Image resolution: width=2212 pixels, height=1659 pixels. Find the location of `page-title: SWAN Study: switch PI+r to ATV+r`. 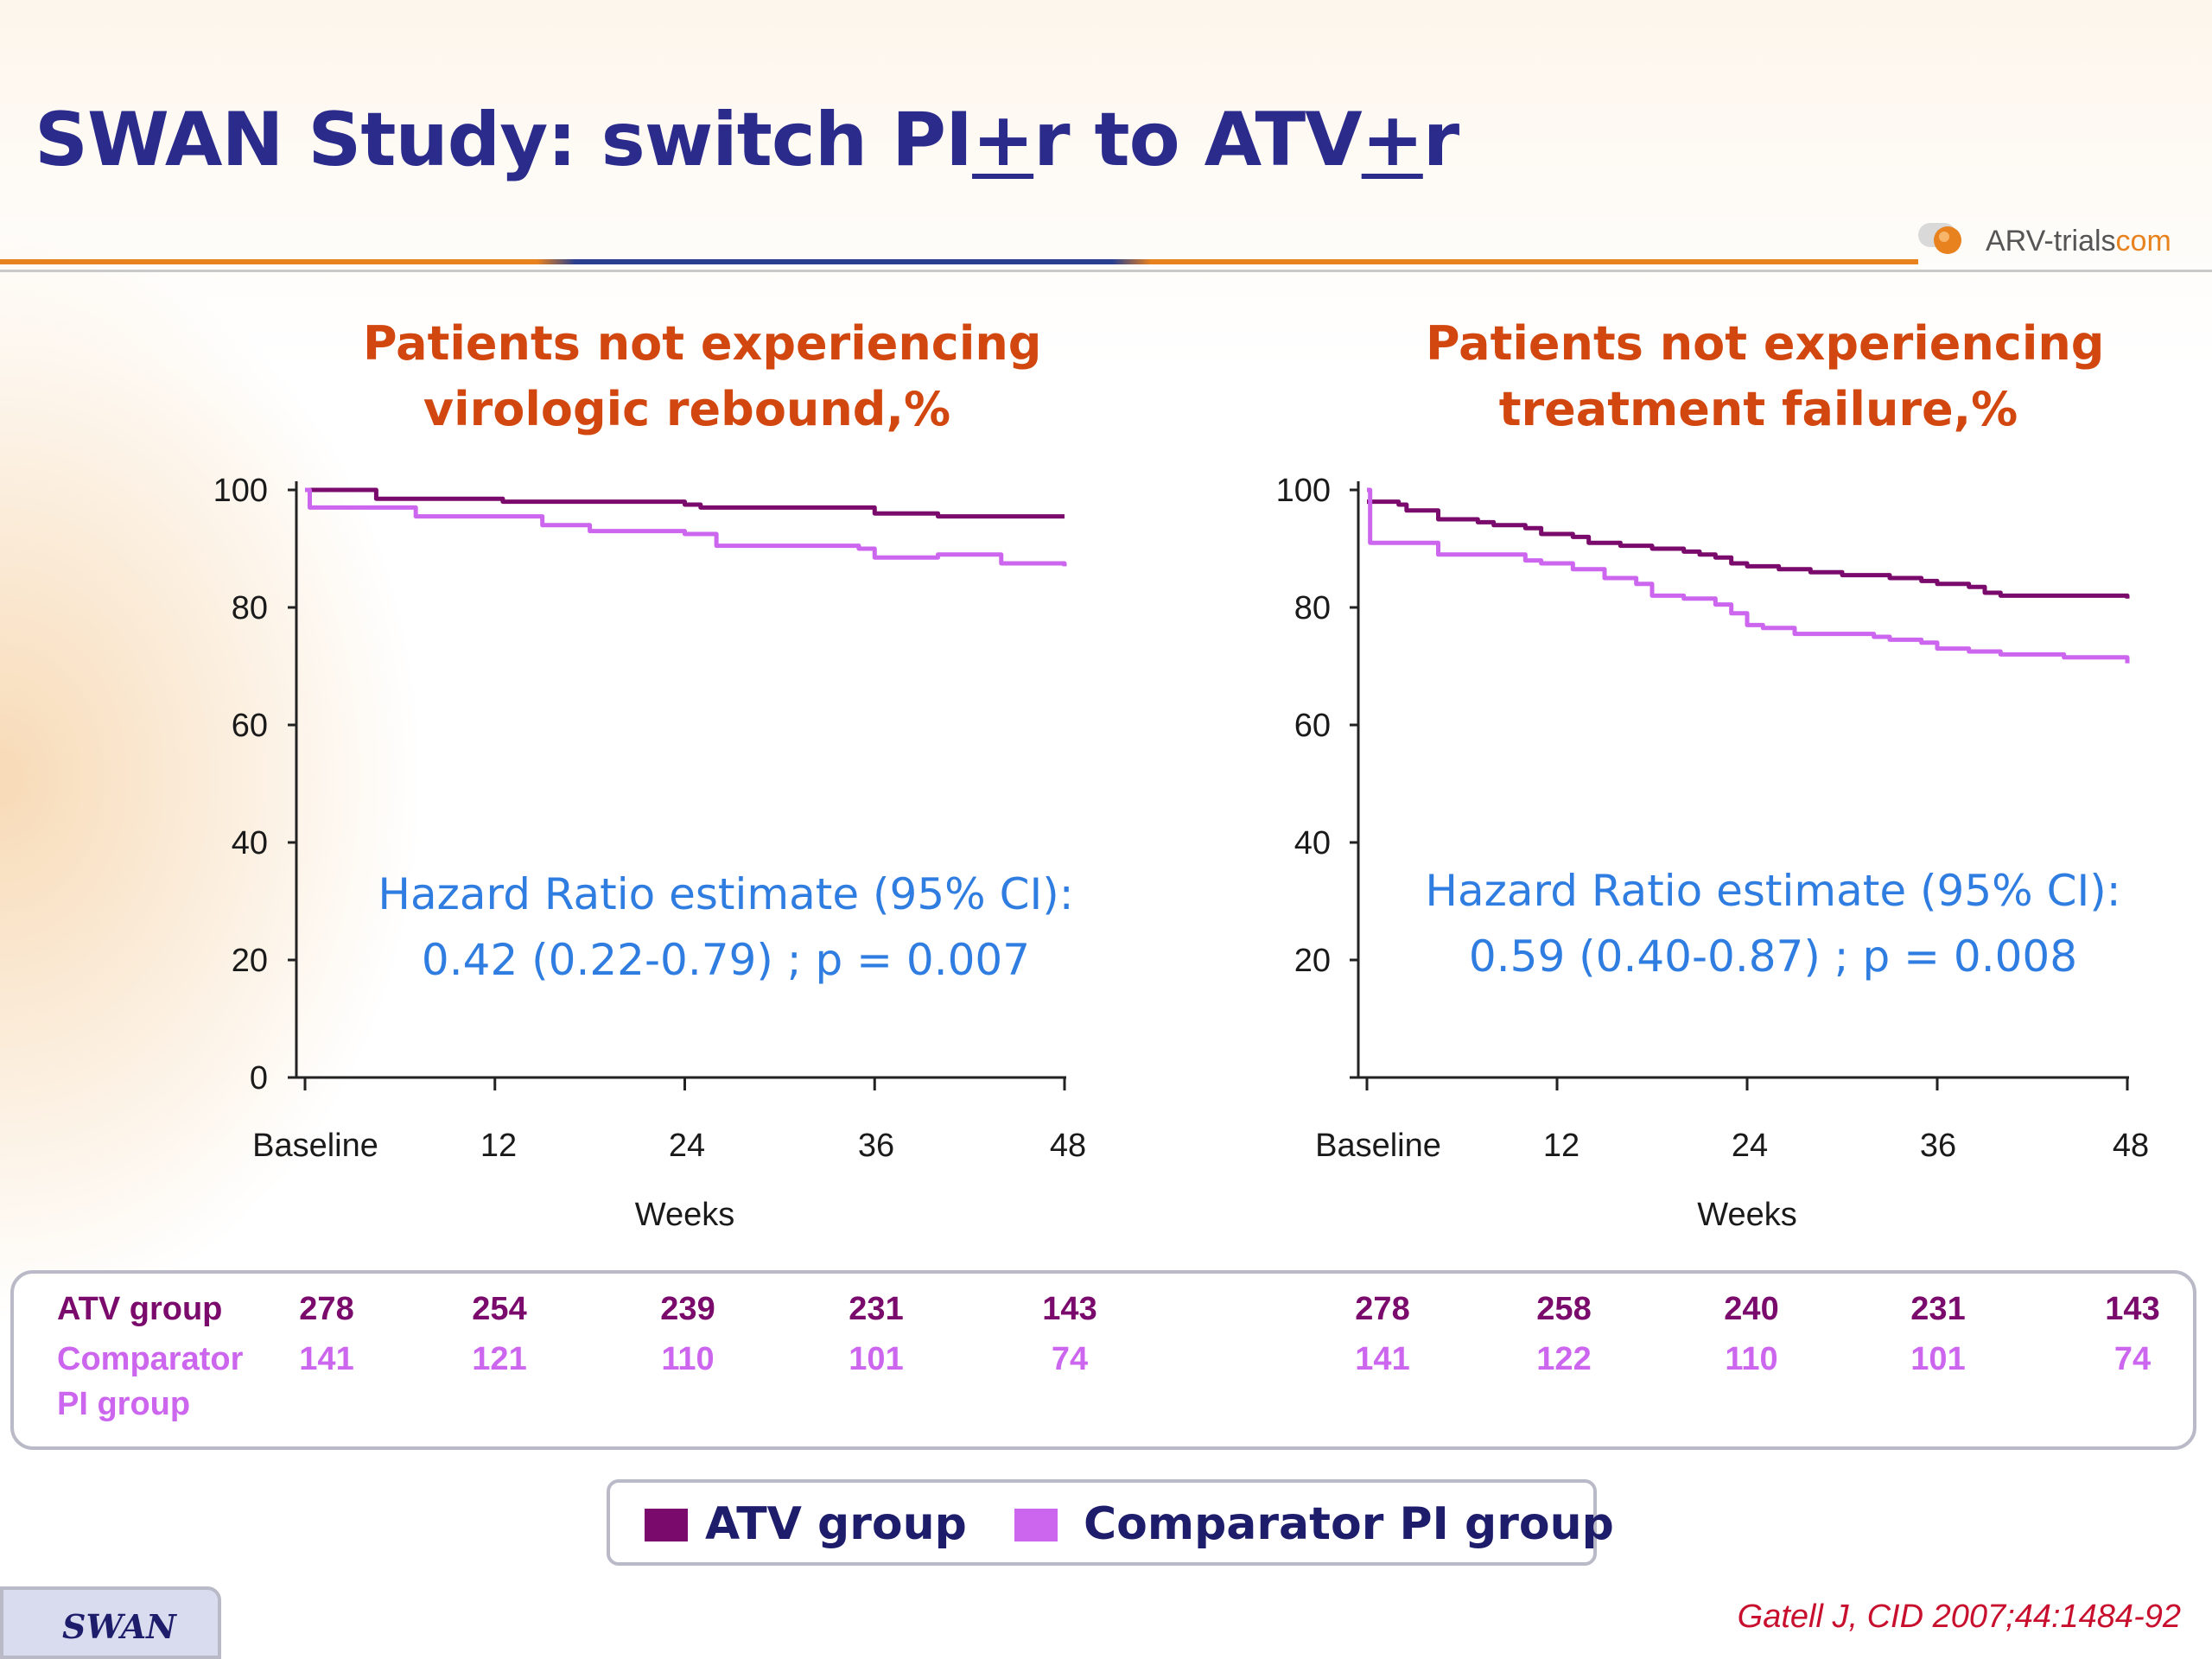

page-title: SWAN Study: switch PI+r to ATV+r is located at coordinates (747, 140).